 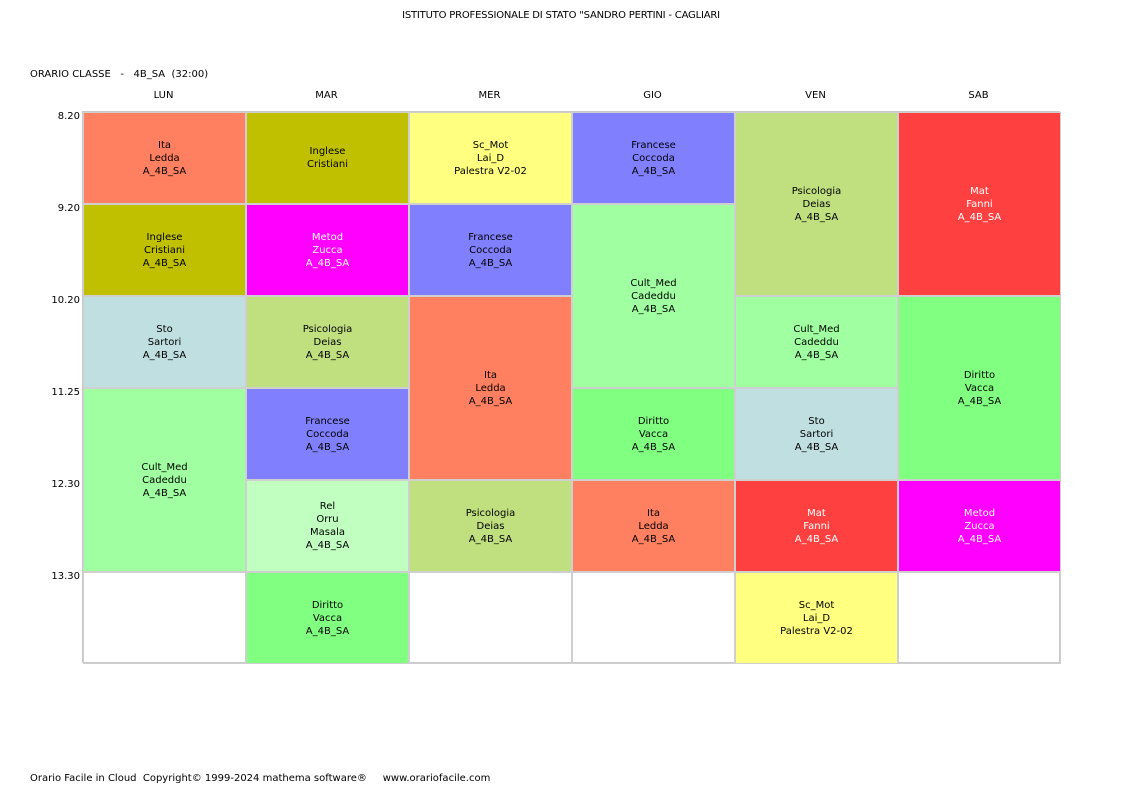 I want to click on class-label: ORARIO CLASSE - 4B_SA (32:00), so click(x=119, y=74).